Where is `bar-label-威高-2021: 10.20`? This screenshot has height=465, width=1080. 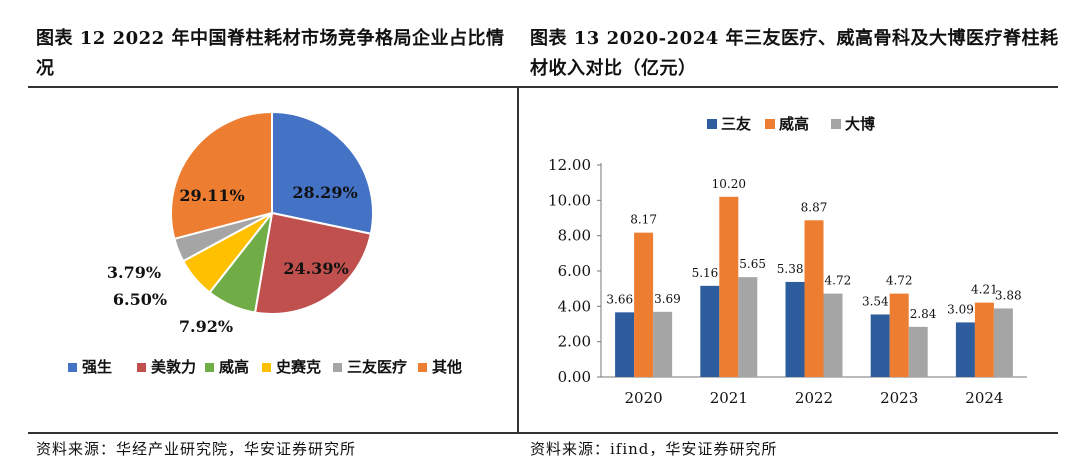
bar-label-威高-2021: 10.20 is located at coordinates (729, 184).